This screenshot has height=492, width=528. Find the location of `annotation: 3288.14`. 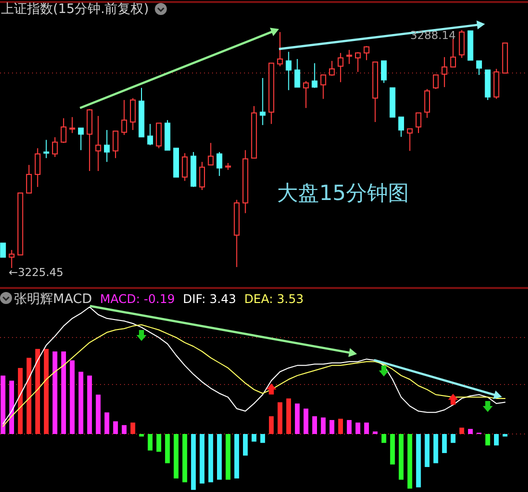

annotation: 3288.14 is located at coordinates (433, 35).